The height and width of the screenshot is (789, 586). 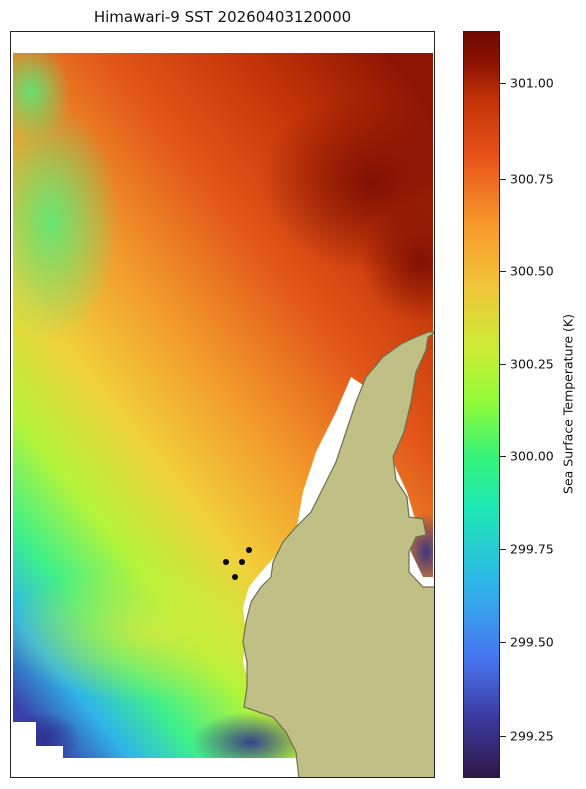 What do you see at coordinates (222, 17) in the screenshot?
I see `map-title: Himawari-9 SST 20260403120000` at bounding box center [222, 17].